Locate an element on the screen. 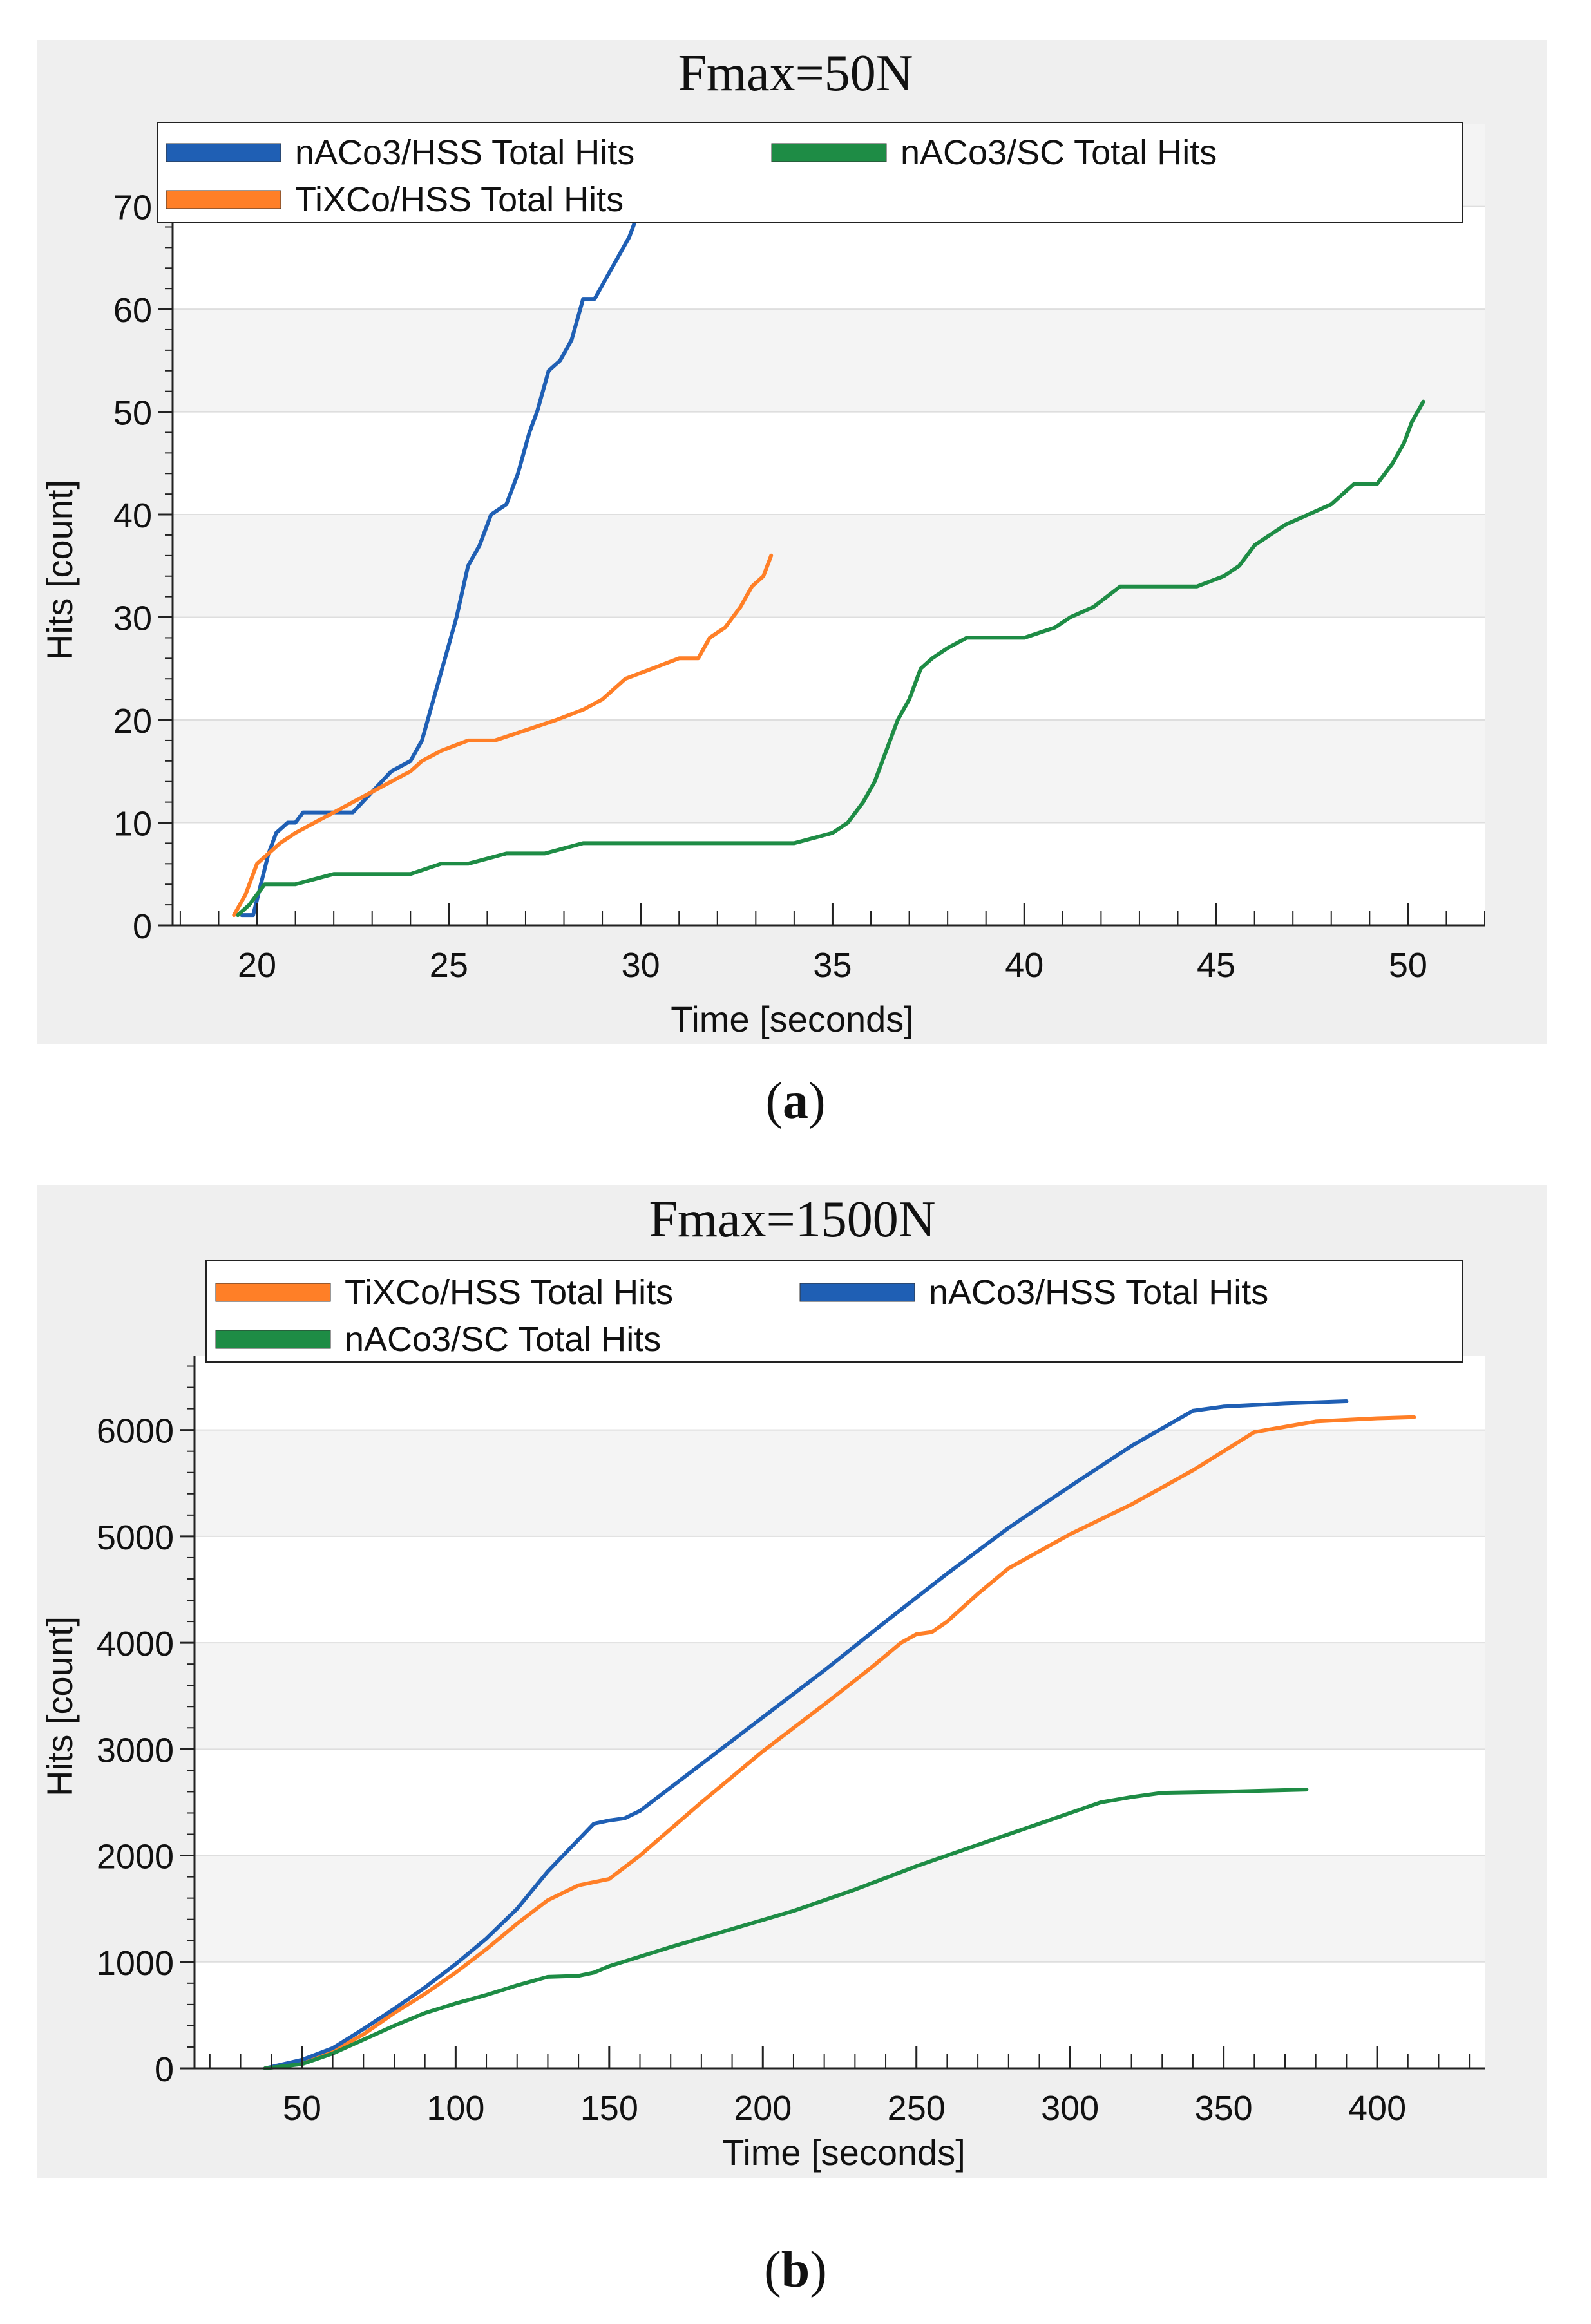 This screenshot has height=2324, width=1591. y-tick-label: 30 is located at coordinates (132, 619).